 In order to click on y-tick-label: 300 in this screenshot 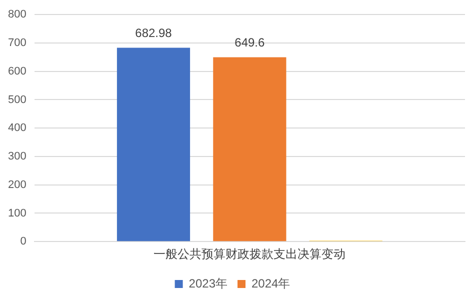, I will do `click(17, 156)`.